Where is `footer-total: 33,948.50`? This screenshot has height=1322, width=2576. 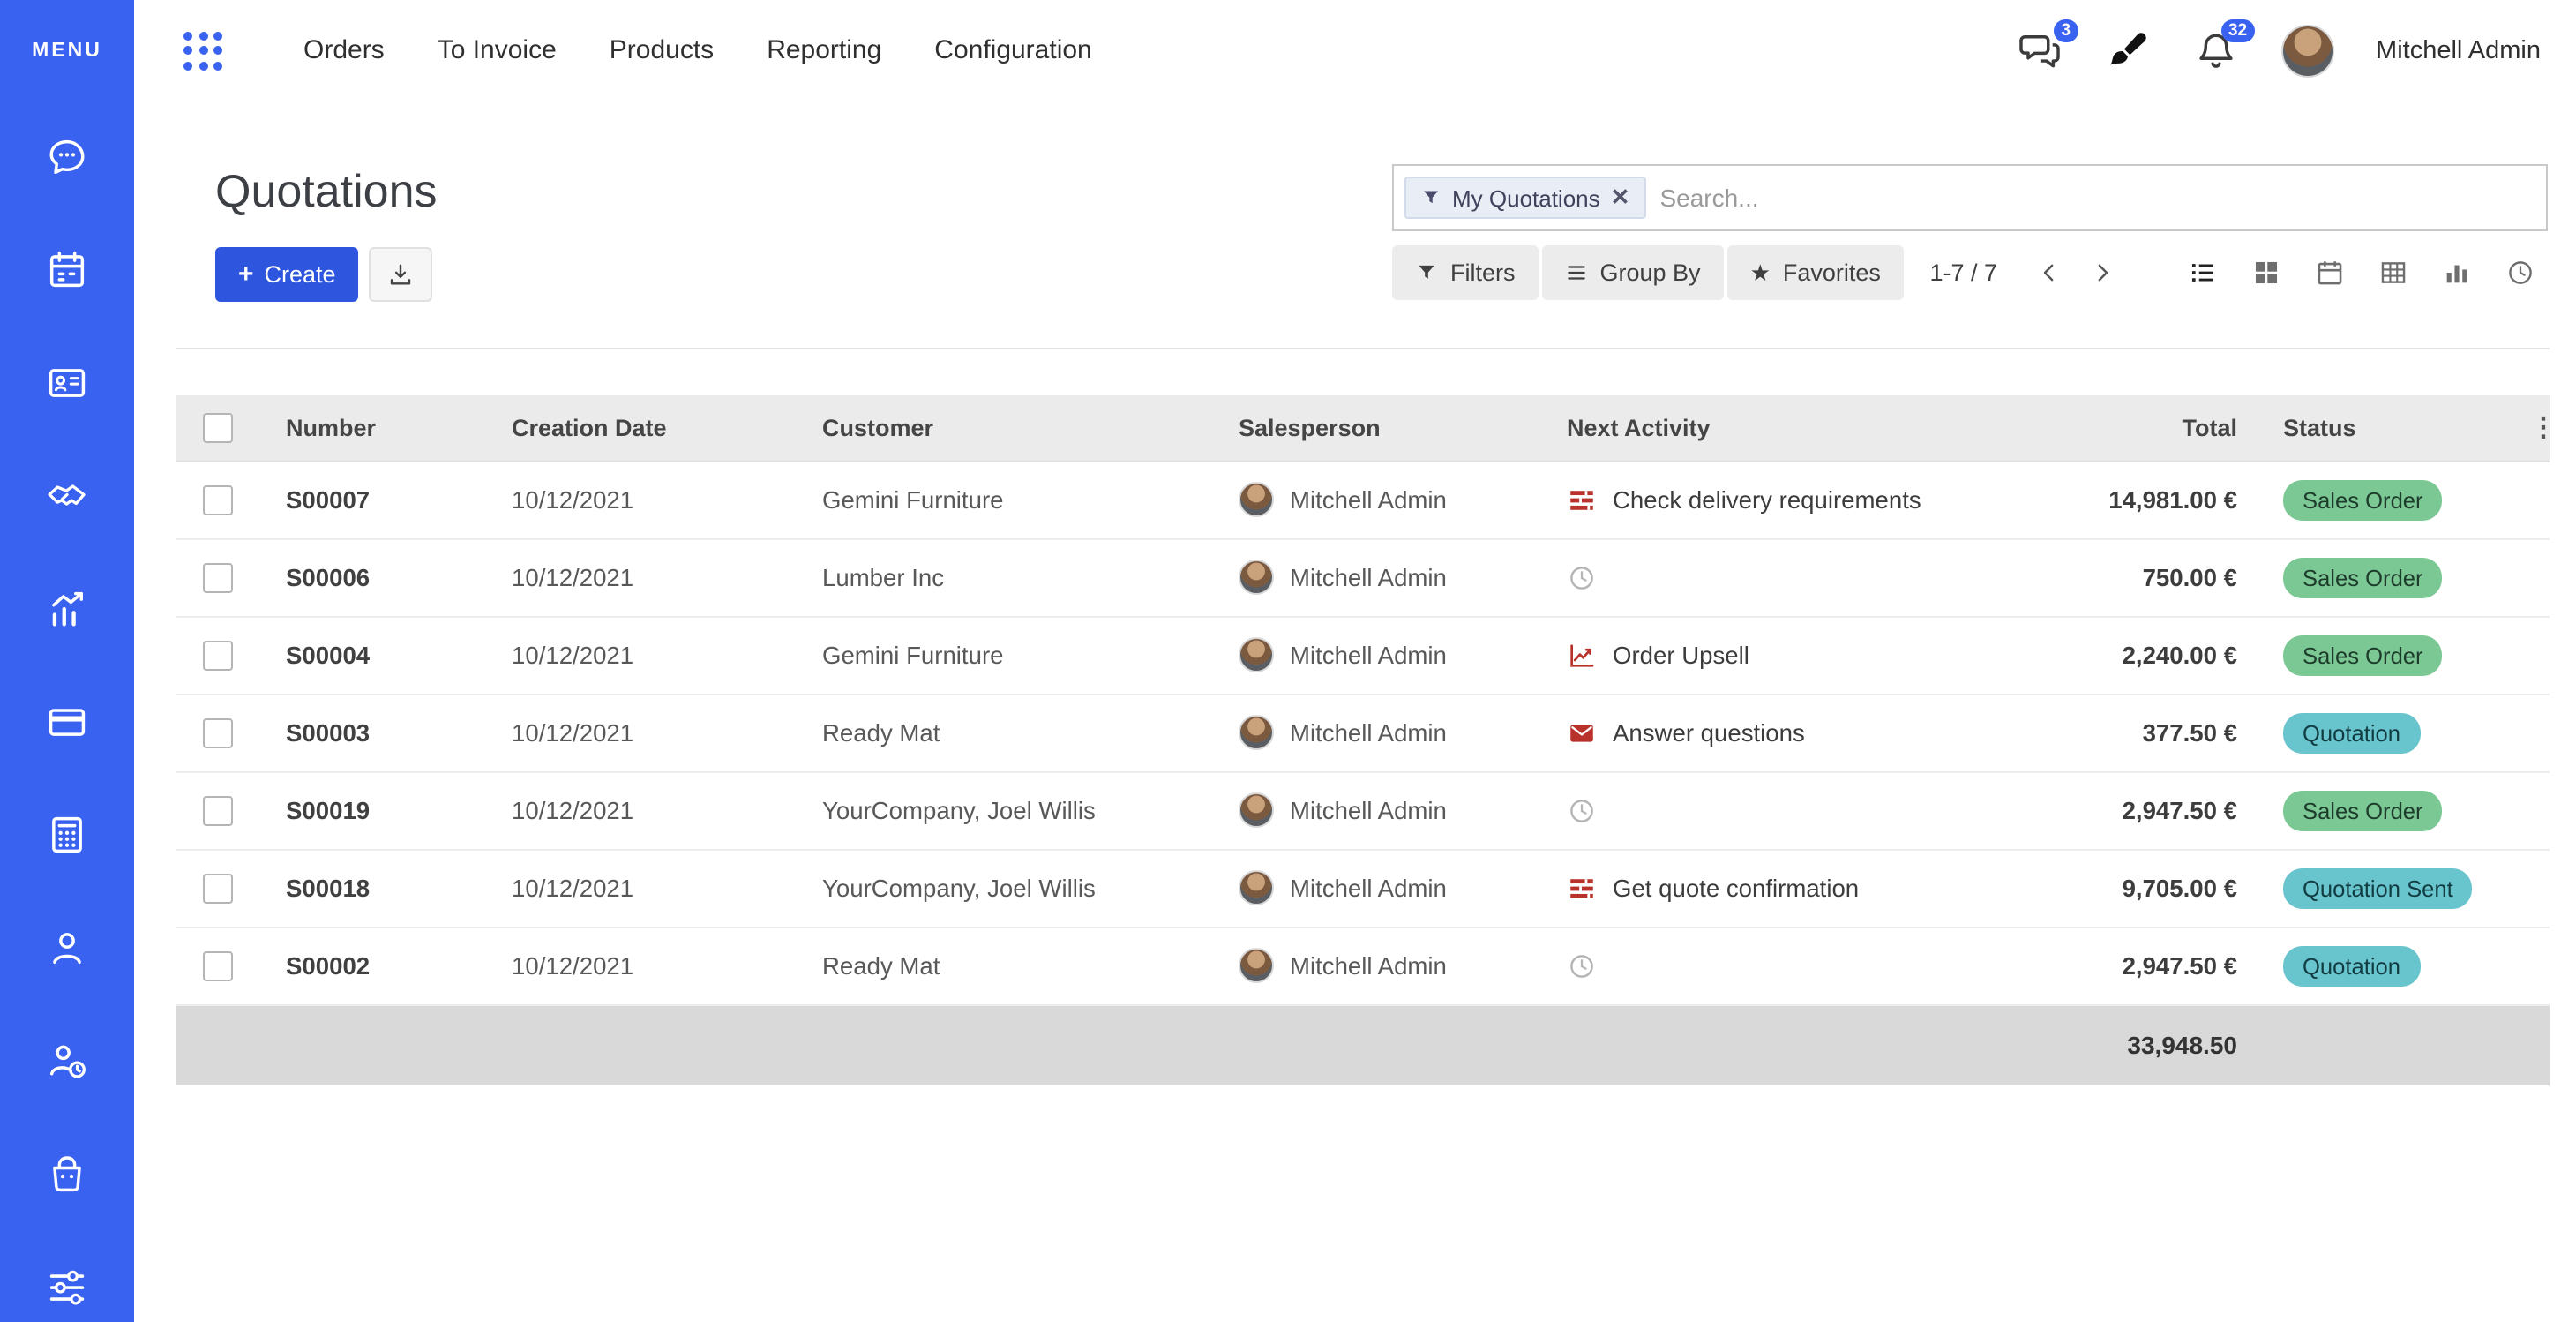 footer-total: 33,948.50 is located at coordinates (2138, 1044).